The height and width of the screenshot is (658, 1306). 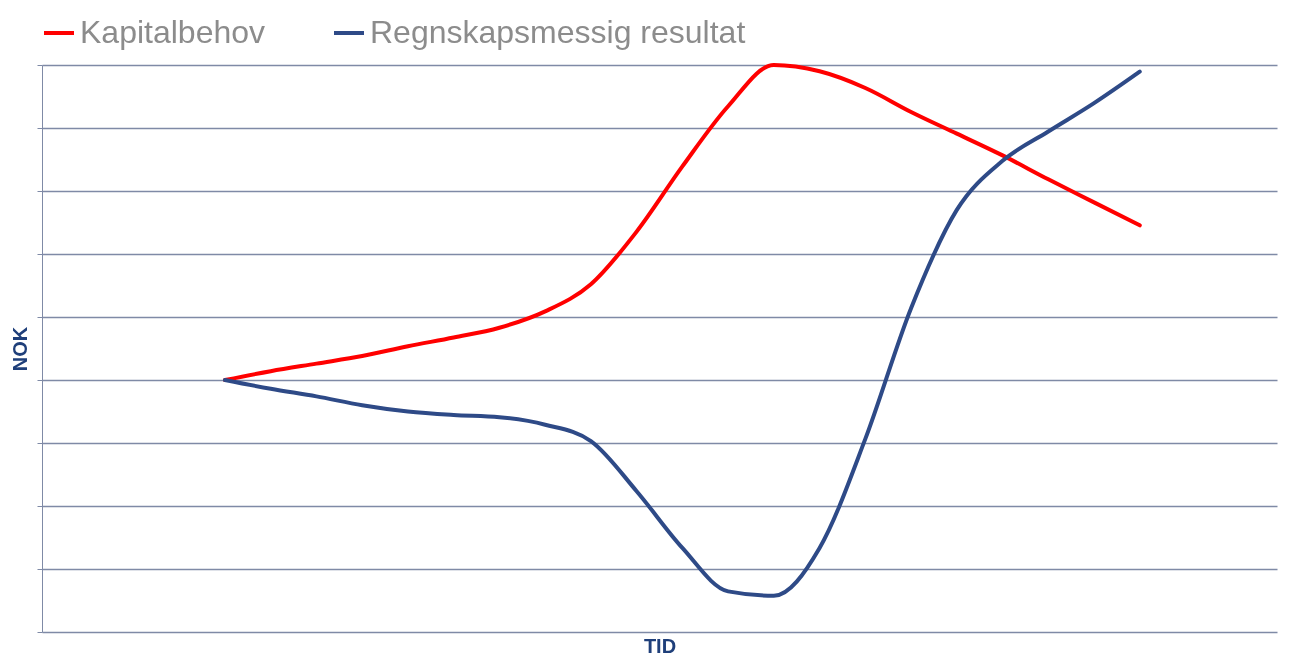 I want to click on y-axis-title: NOK, so click(x=20, y=349).